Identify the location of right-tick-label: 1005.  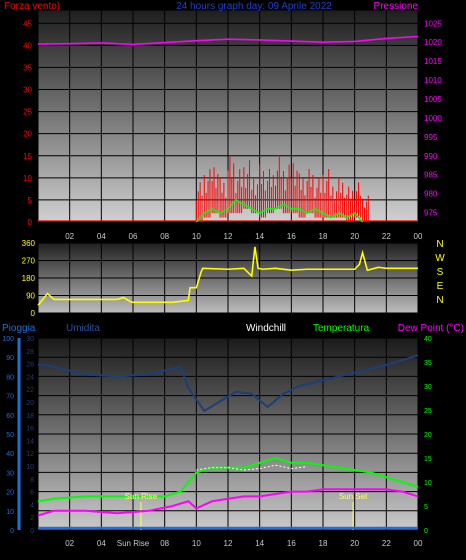
(433, 99).